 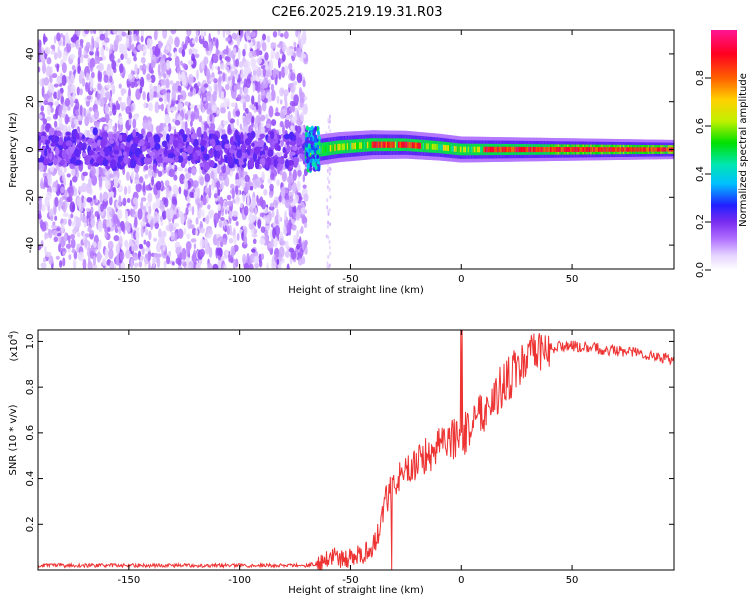 I want to click on chart-title: C2E6.2025.219.19.31.R03, so click(x=356, y=12).